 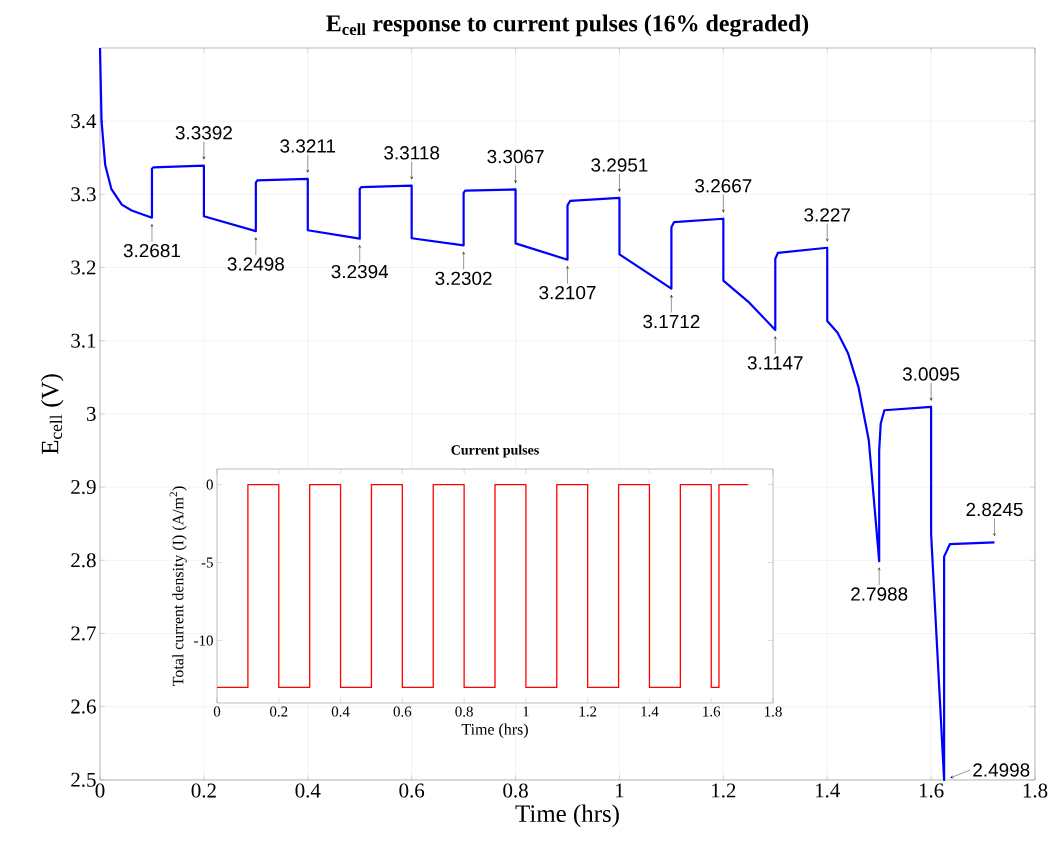 I want to click on annotation: 3.2107, so click(x=567, y=292).